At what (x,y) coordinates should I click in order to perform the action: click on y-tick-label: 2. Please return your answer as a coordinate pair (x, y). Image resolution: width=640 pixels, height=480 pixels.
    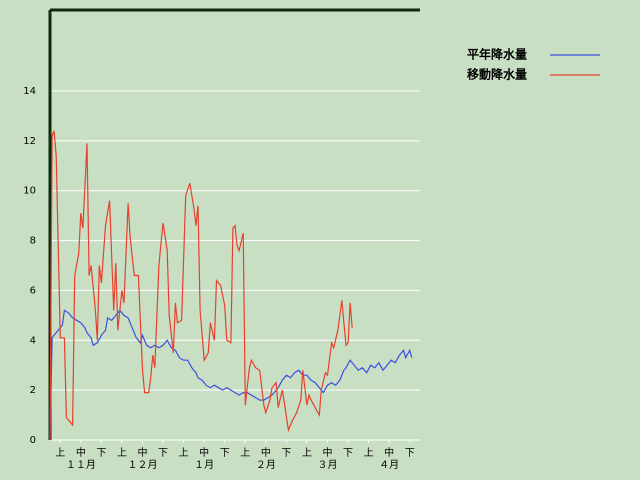
    Looking at the image, I should click on (33, 390).